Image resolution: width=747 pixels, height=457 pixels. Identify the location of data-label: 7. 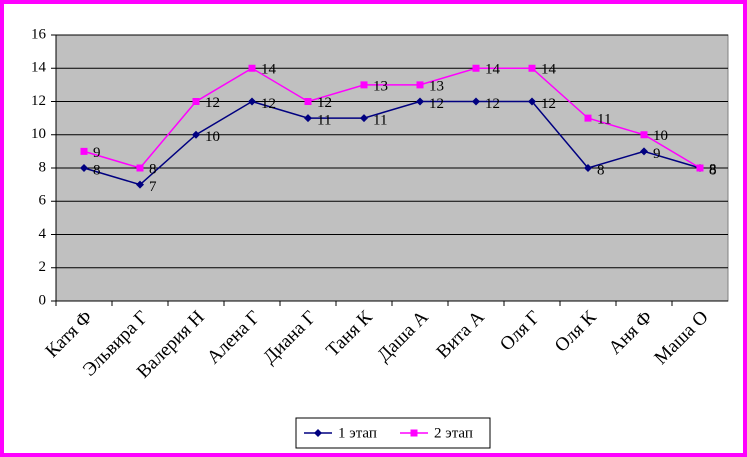
(153, 187).